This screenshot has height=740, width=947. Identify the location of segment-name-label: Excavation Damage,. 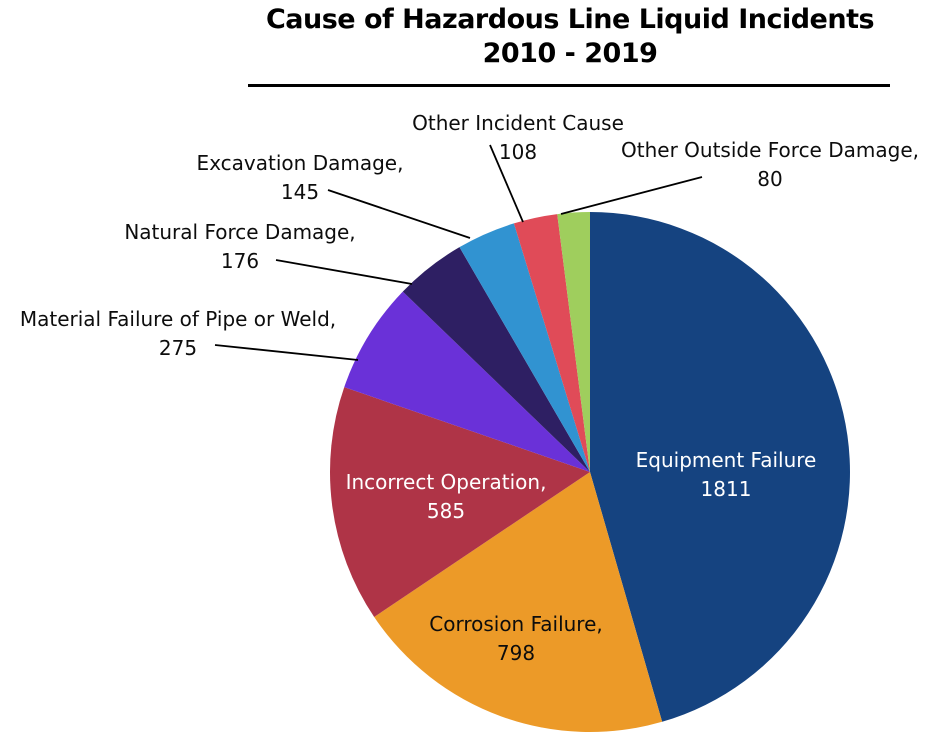
(300, 163).